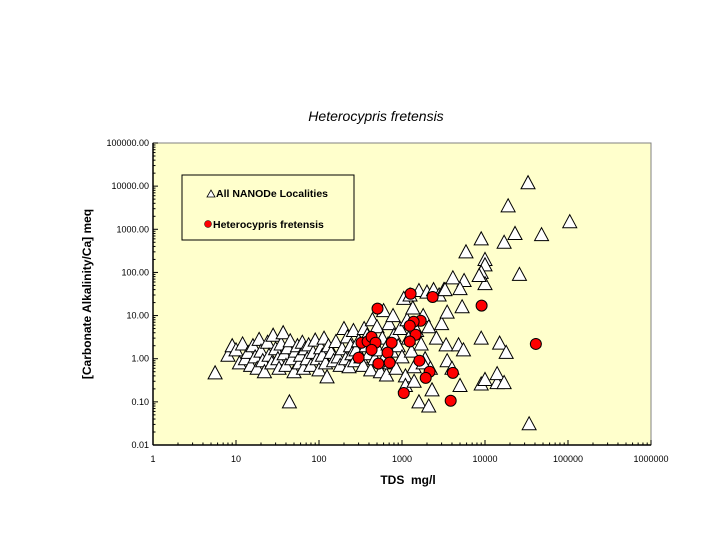 This screenshot has height=540, width=720. I want to click on y-tick-label: 0.01, so click(140, 445).